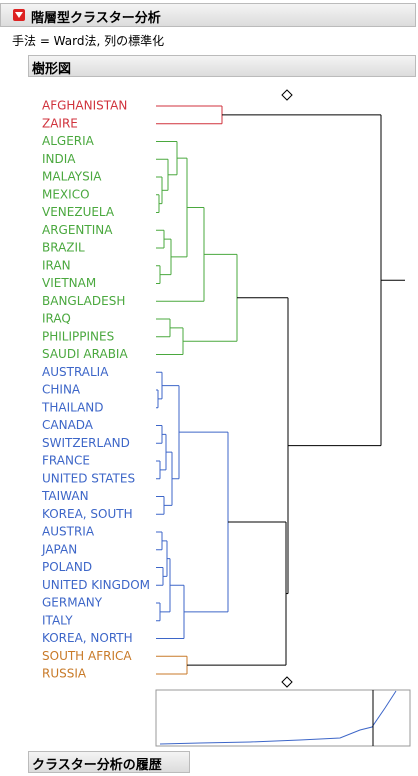 Image resolution: width=418 pixels, height=776 pixels. What do you see at coordinates (61, 390) in the screenshot?
I see `leaf-label: CHINA` at bounding box center [61, 390].